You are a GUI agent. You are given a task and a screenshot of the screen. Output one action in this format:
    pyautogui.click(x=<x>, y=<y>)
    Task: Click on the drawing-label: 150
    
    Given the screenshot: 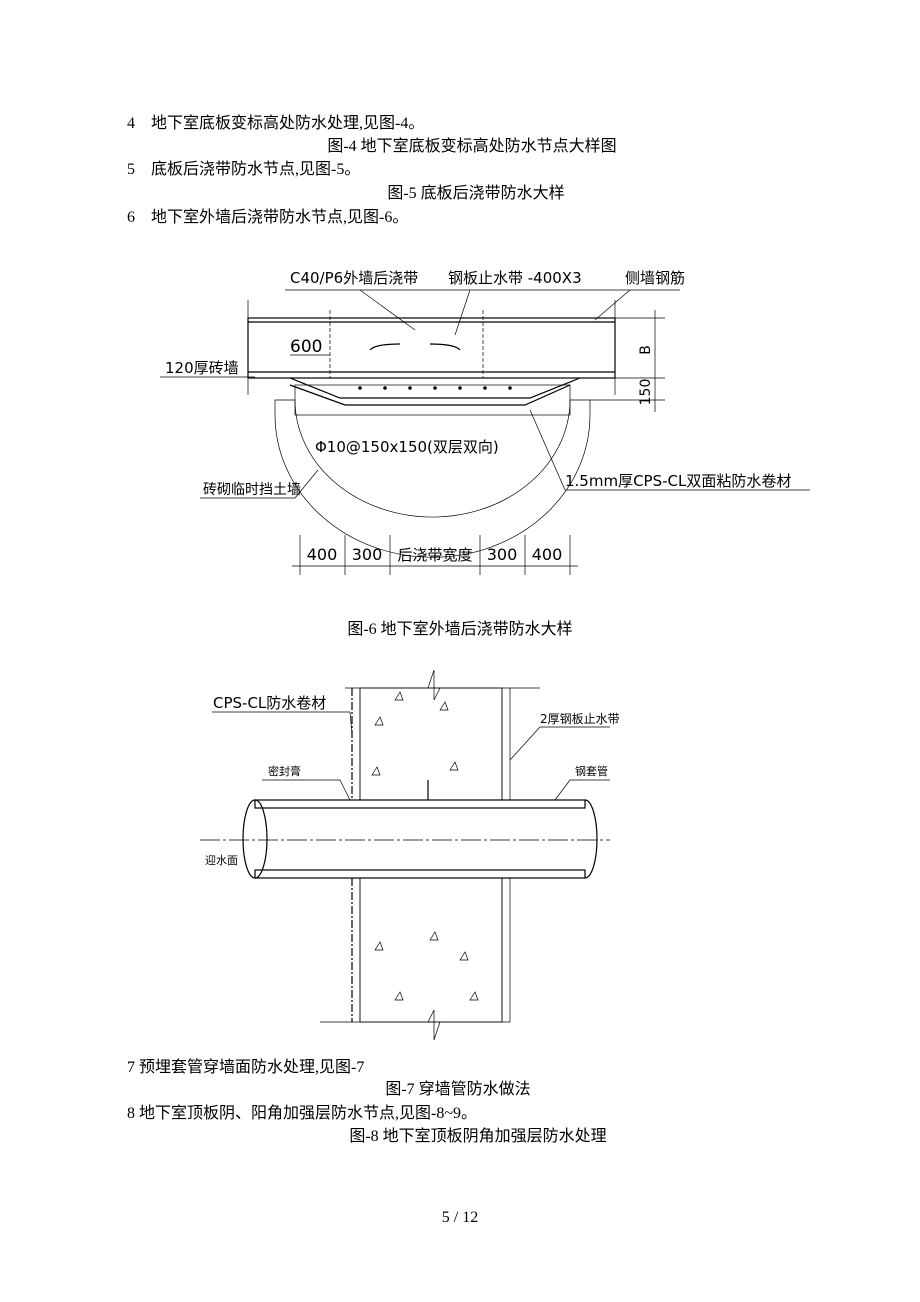 What is the action you would take?
    pyautogui.click(x=646, y=392)
    